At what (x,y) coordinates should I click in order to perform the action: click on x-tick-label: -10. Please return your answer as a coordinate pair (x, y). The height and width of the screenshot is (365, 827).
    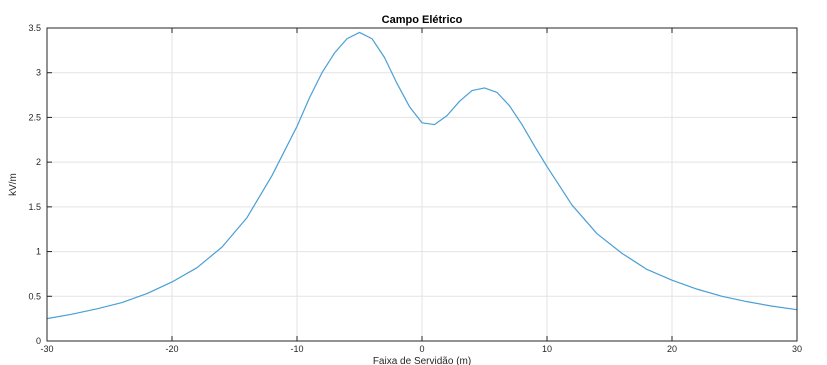
    Looking at the image, I should click on (296, 349).